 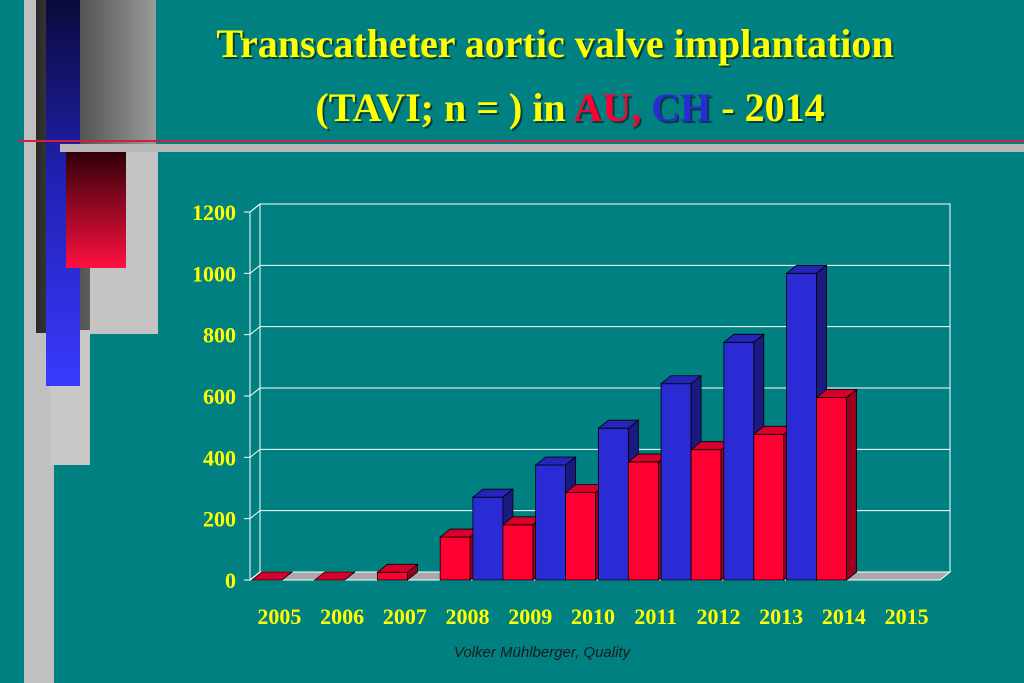 What do you see at coordinates (593, 616) in the screenshot?
I see `x-tick-label: 2010` at bounding box center [593, 616].